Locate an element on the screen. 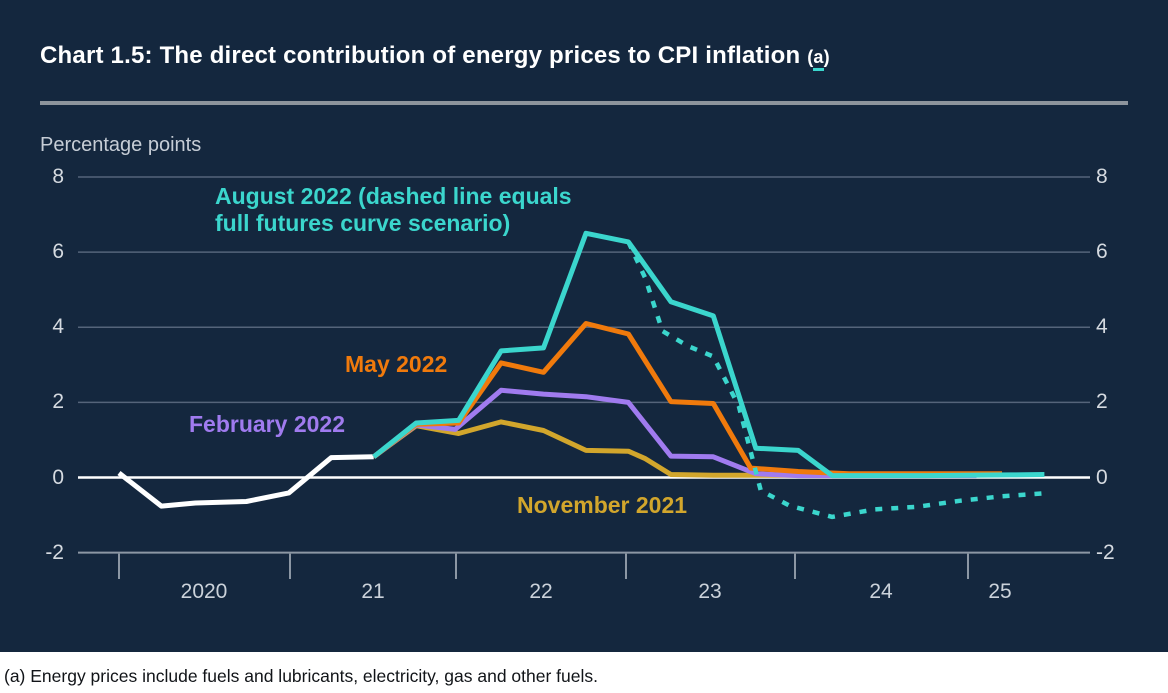 The image size is (1168, 693). y-axis-label-left-6: 6 is located at coordinates (58, 252).